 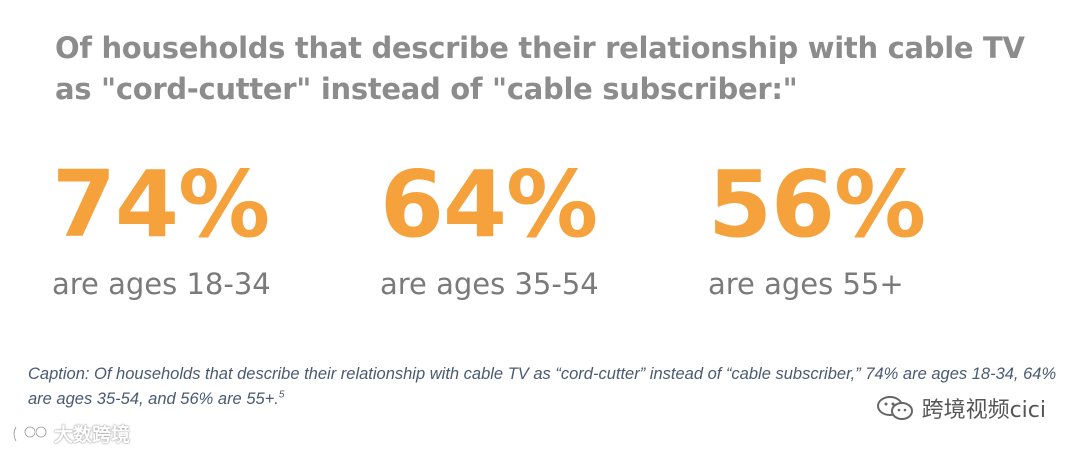 I want to click on stat-block-55-plus: 56% are ages 55+, so click(x=858, y=227).